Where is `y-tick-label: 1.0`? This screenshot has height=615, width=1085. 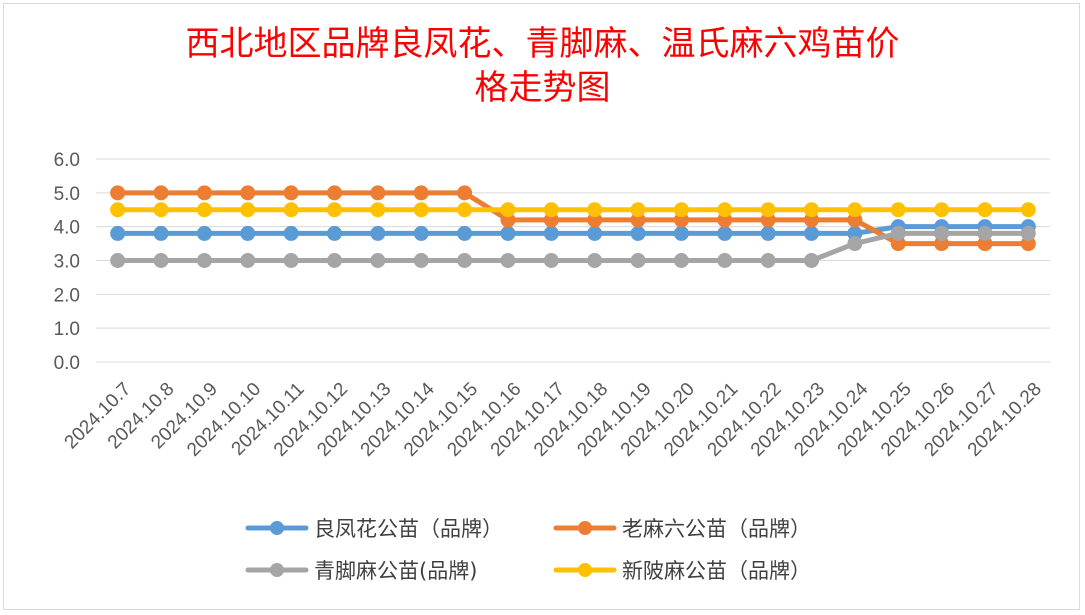 y-tick-label: 1.0 is located at coordinates (67, 329).